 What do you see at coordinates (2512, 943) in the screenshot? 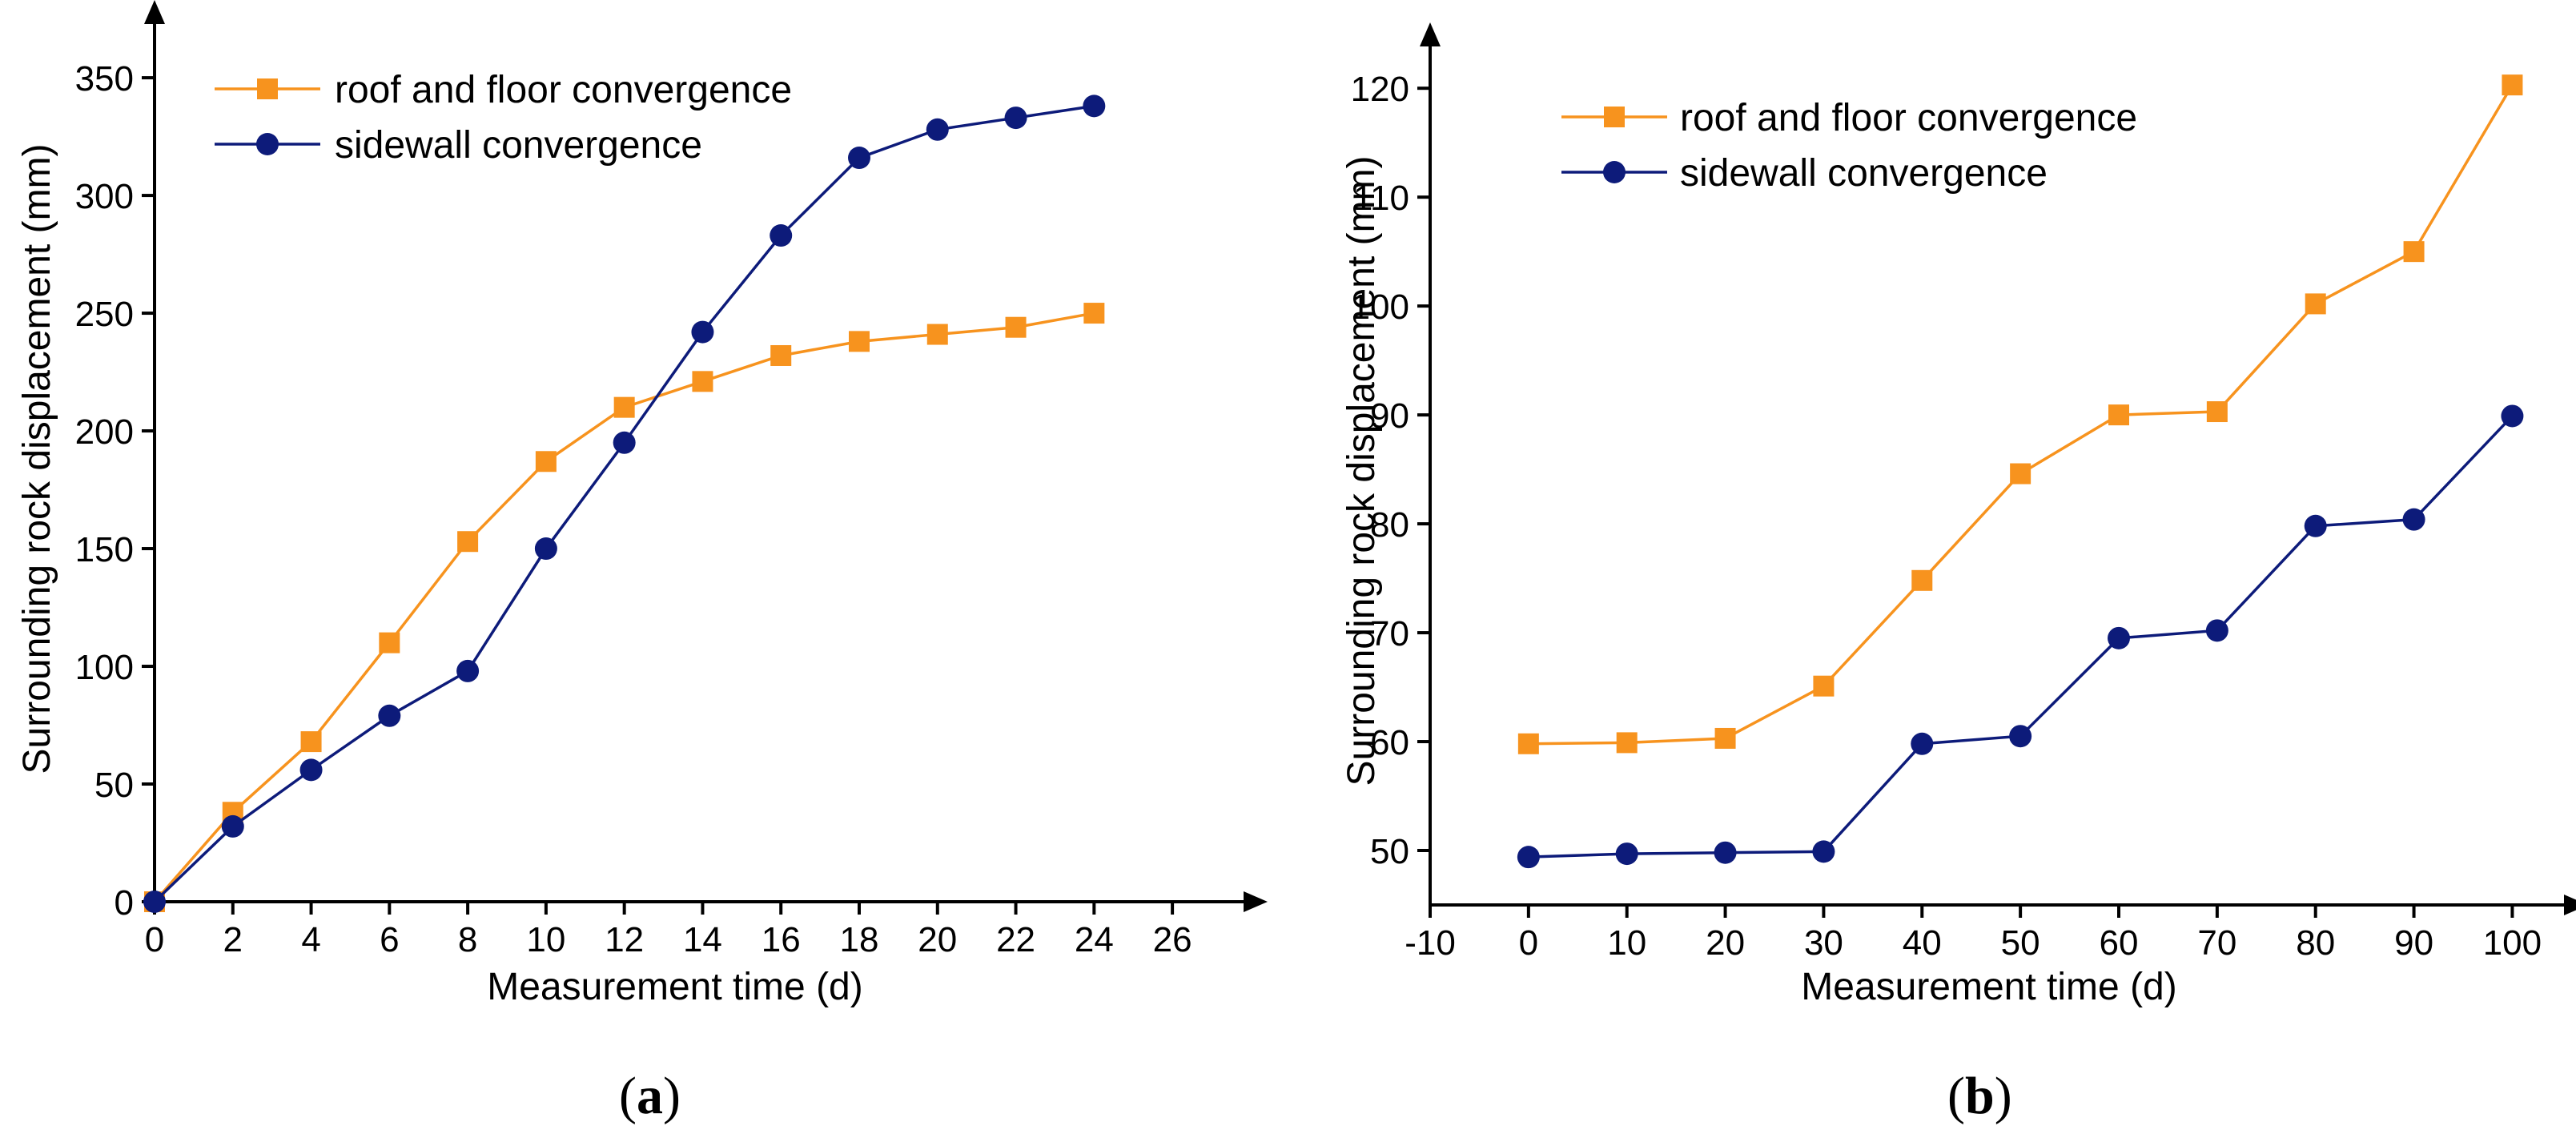
I see `x-tick-label: 100` at bounding box center [2512, 943].